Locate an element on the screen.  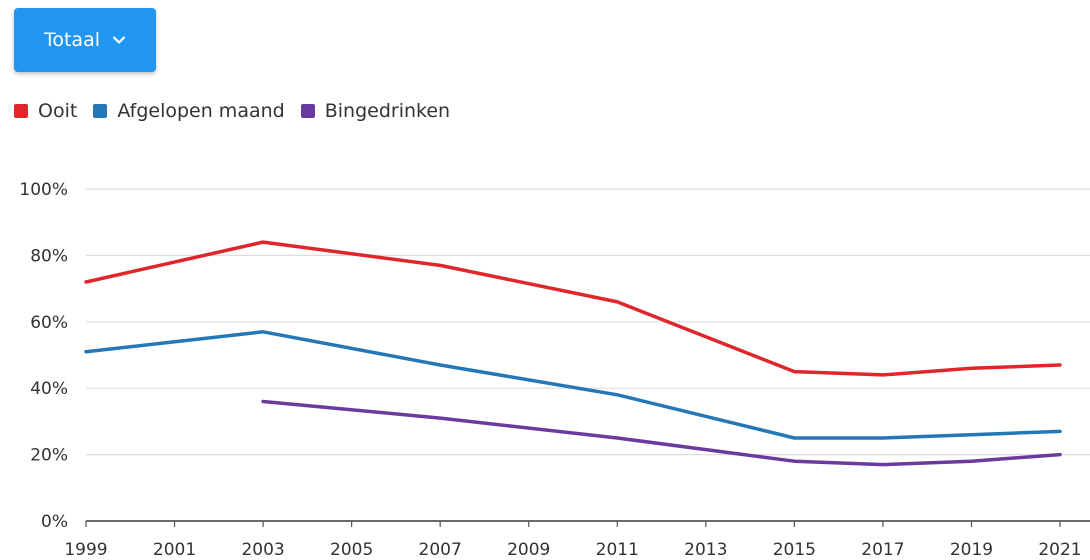
x-tick-label: 2009 is located at coordinates (528, 550).